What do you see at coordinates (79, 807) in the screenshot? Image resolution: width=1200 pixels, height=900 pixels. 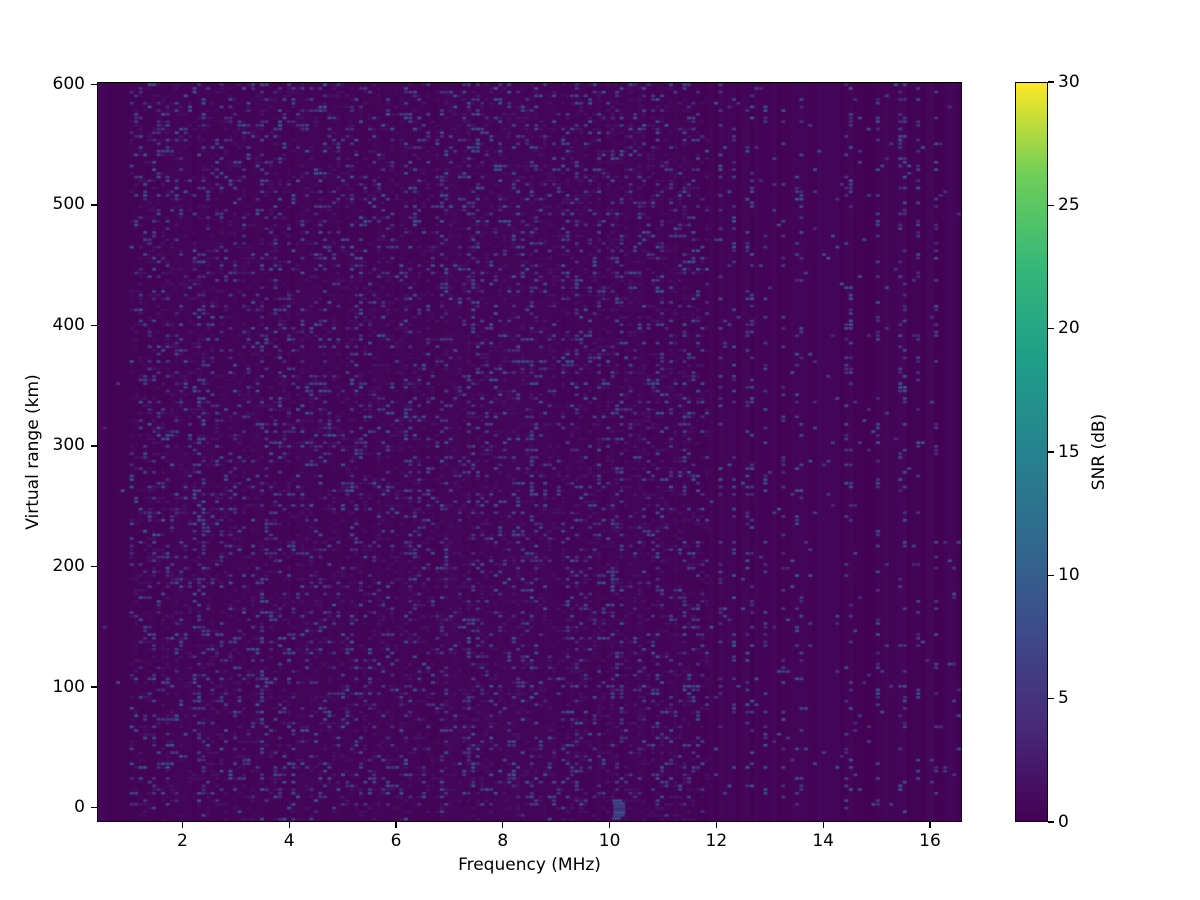 I see `y-tick-label: 0` at bounding box center [79, 807].